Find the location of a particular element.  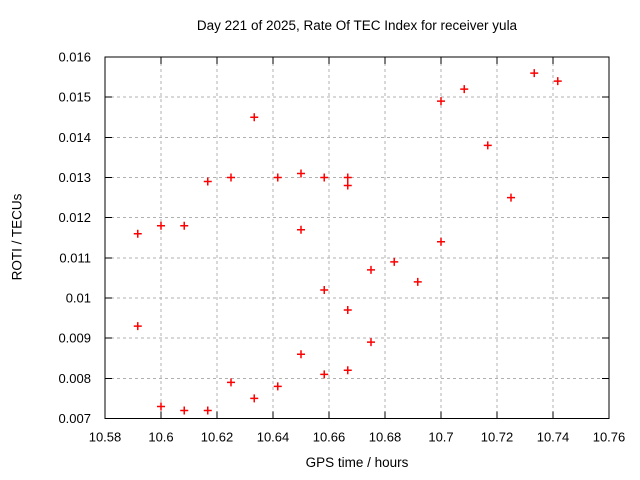

y-tick-label: 0.009 is located at coordinates (74, 338).